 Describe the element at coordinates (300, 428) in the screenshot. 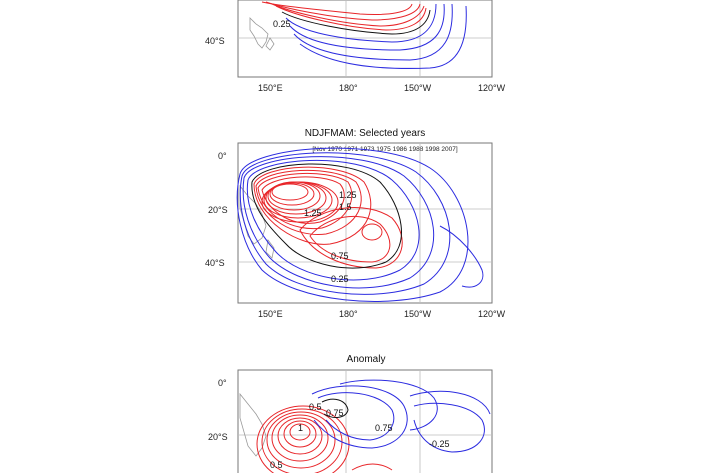

I see `contour-label: 1` at that location.